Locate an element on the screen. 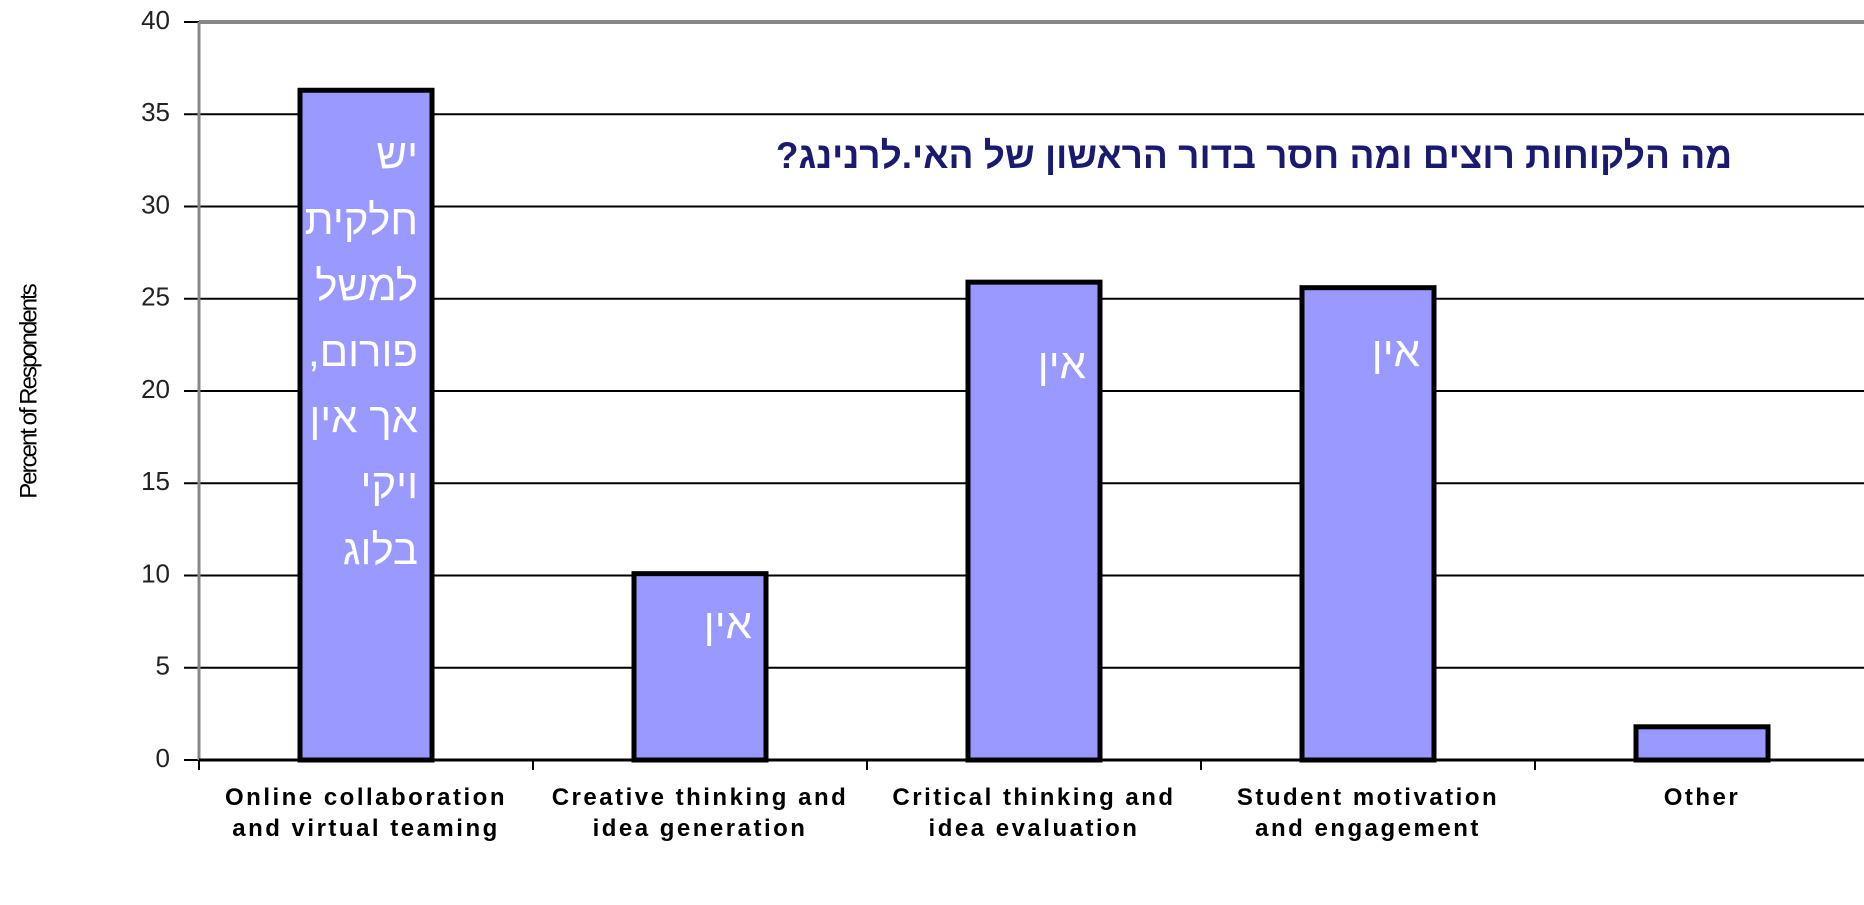  y-tick-label: 0 is located at coordinates (163, 758).